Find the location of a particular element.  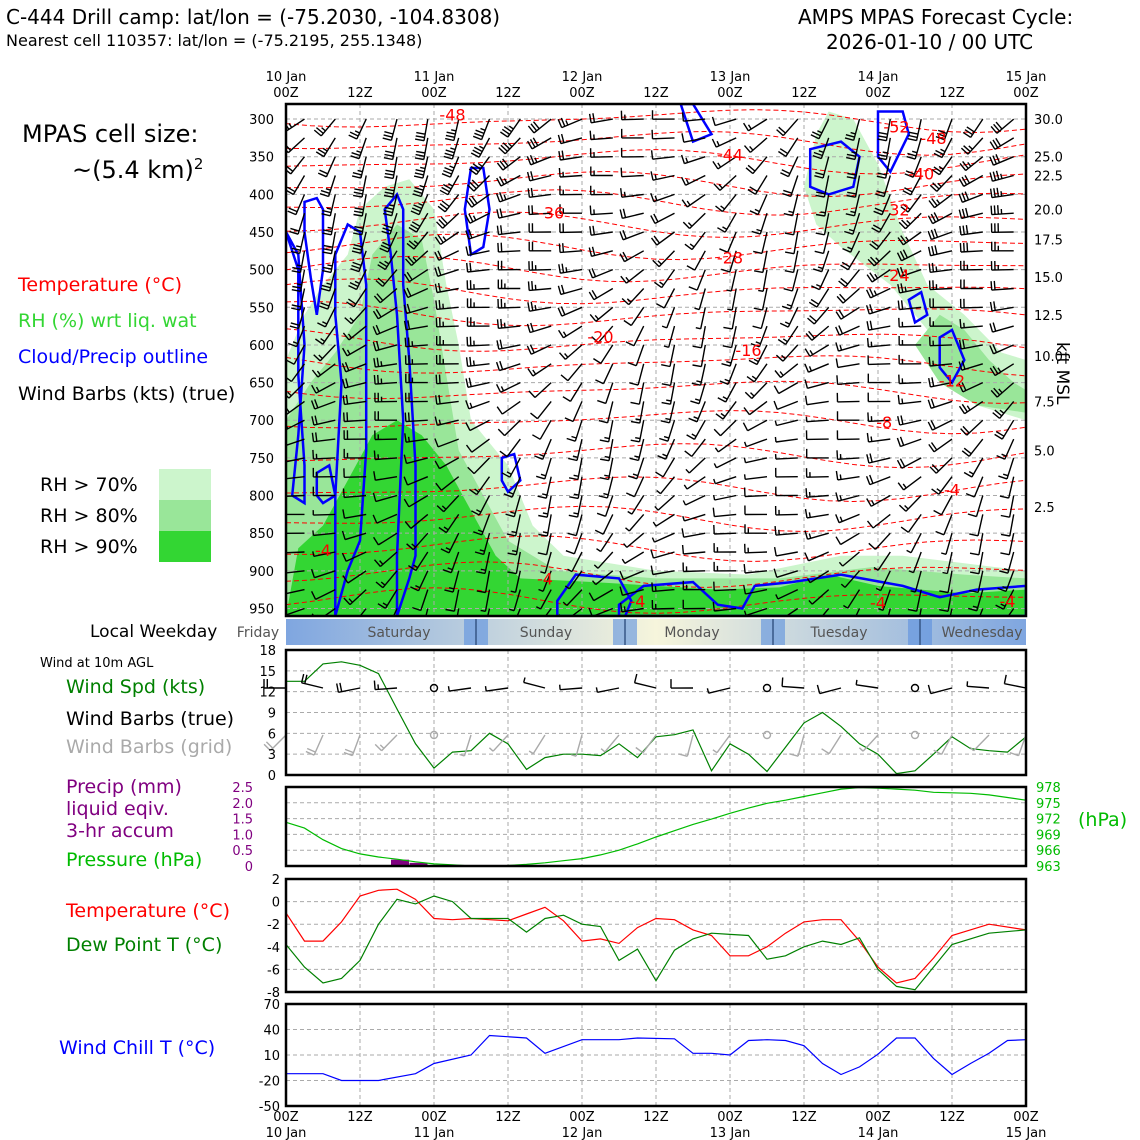

wind-barbs-grid-label: Wind Barbs (grid) is located at coordinates (149, 747).